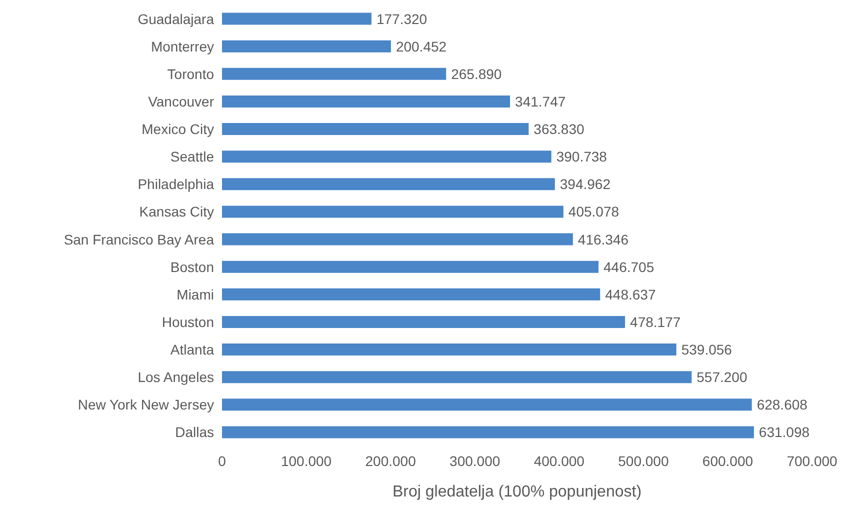 Image resolution: width=860 pixels, height=516 pixels. What do you see at coordinates (192, 266) in the screenshot?
I see `y-tick-label: Boston` at bounding box center [192, 266].